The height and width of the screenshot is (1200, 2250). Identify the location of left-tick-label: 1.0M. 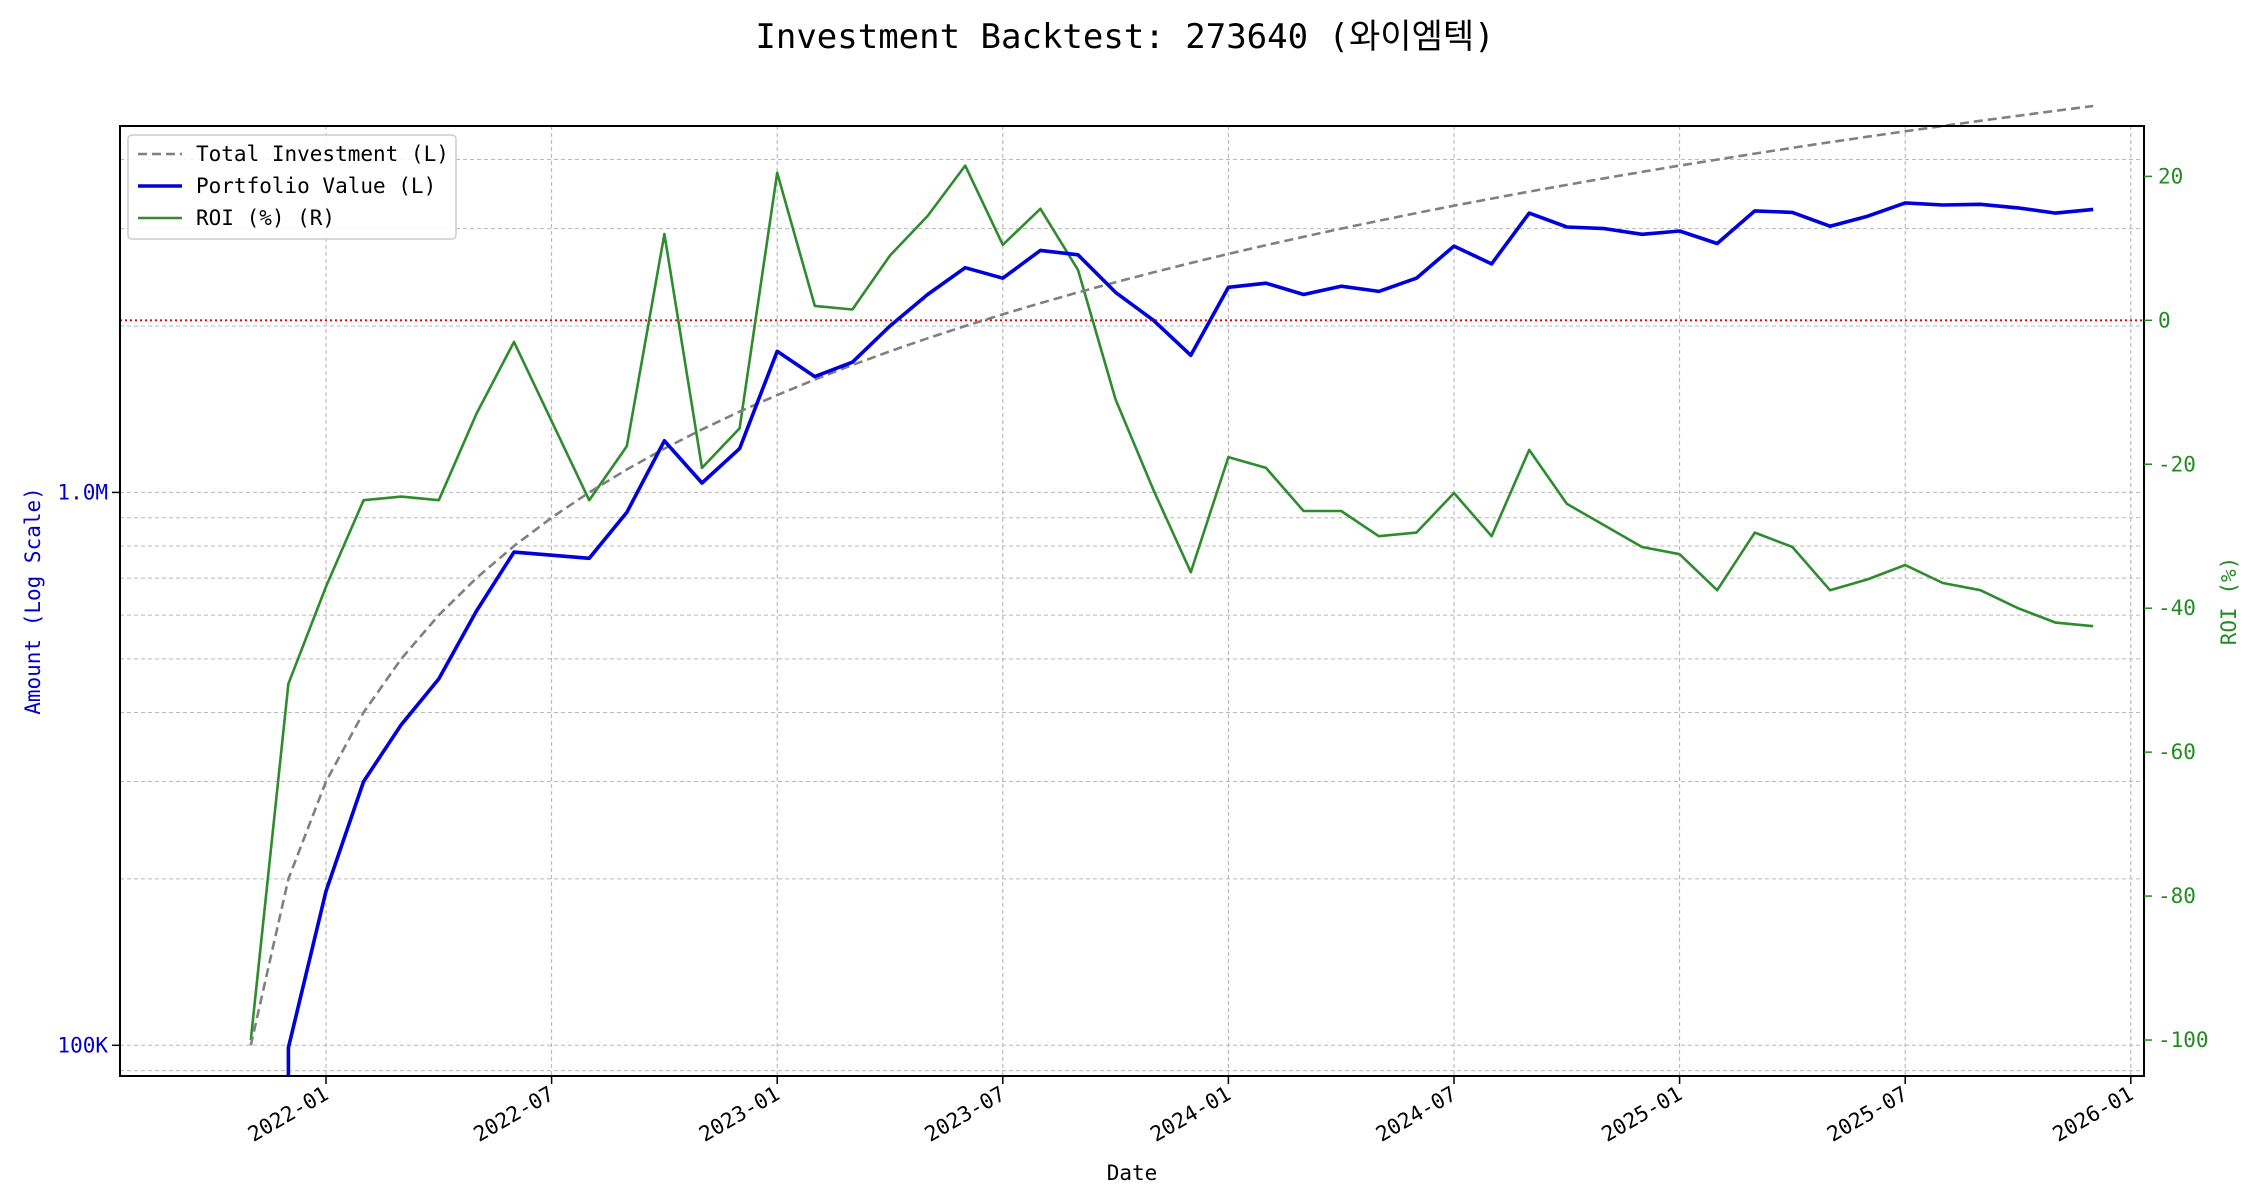
(82, 492).